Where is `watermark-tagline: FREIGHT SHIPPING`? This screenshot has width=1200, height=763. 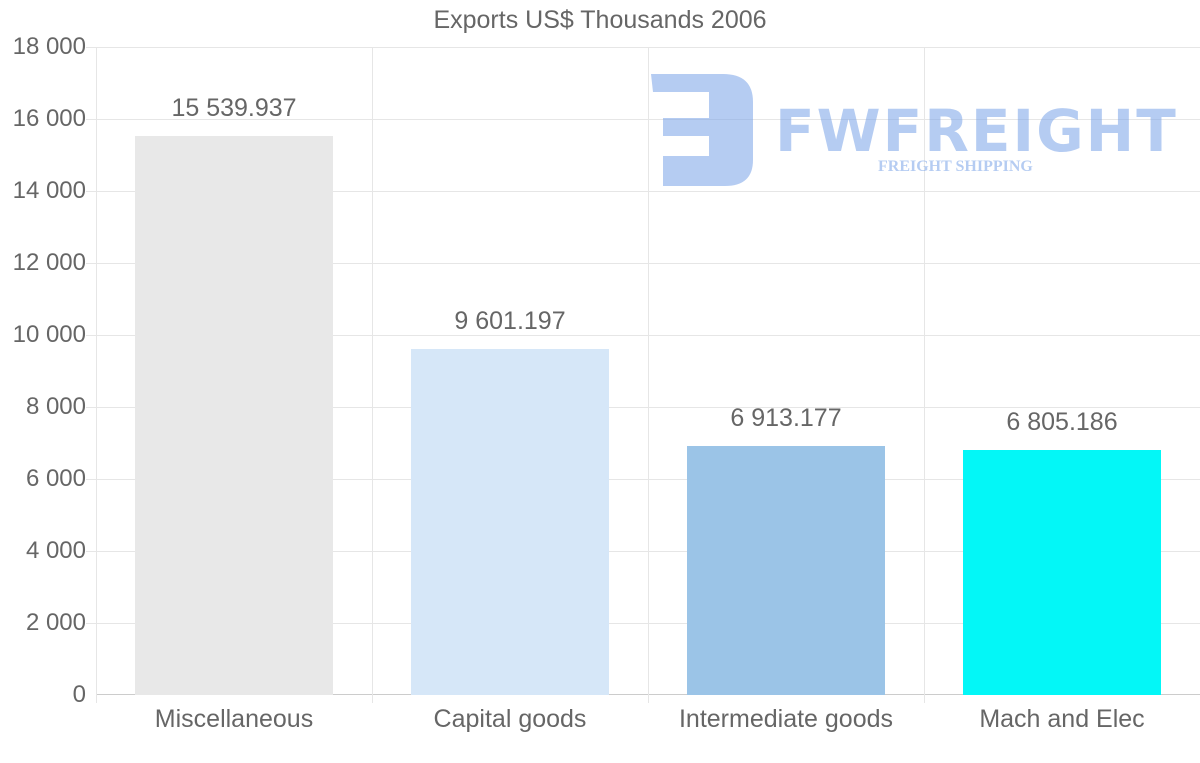
watermark-tagline: FREIGHT SHIPPING is located at coordinates (955, 166).